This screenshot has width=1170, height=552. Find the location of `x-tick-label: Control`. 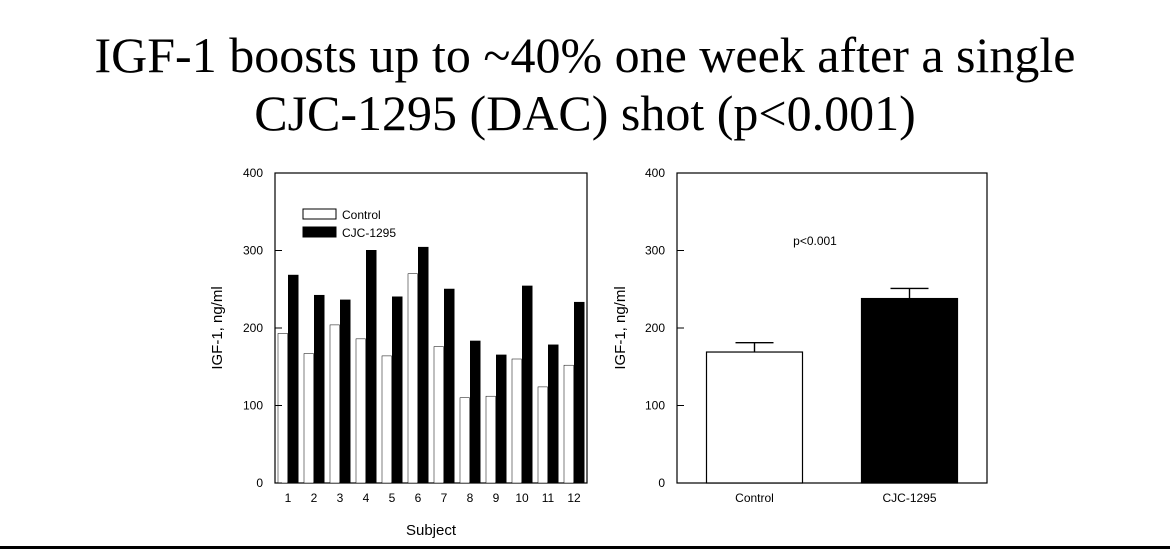

x-tick-label: Control is located at coordinates (754, 498).